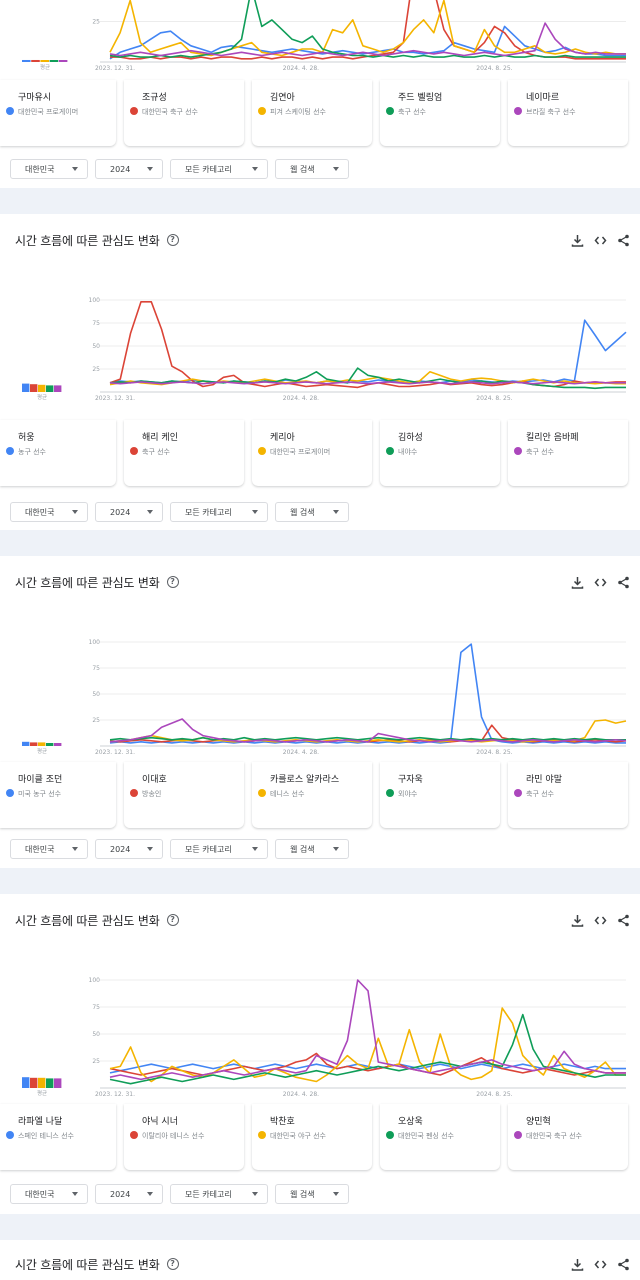 This screenshot has width=640, height=1280. Describe the element at coordinates (440, 453) in the screenshot. I see `legend-item: 김하성 내야수` at that location.